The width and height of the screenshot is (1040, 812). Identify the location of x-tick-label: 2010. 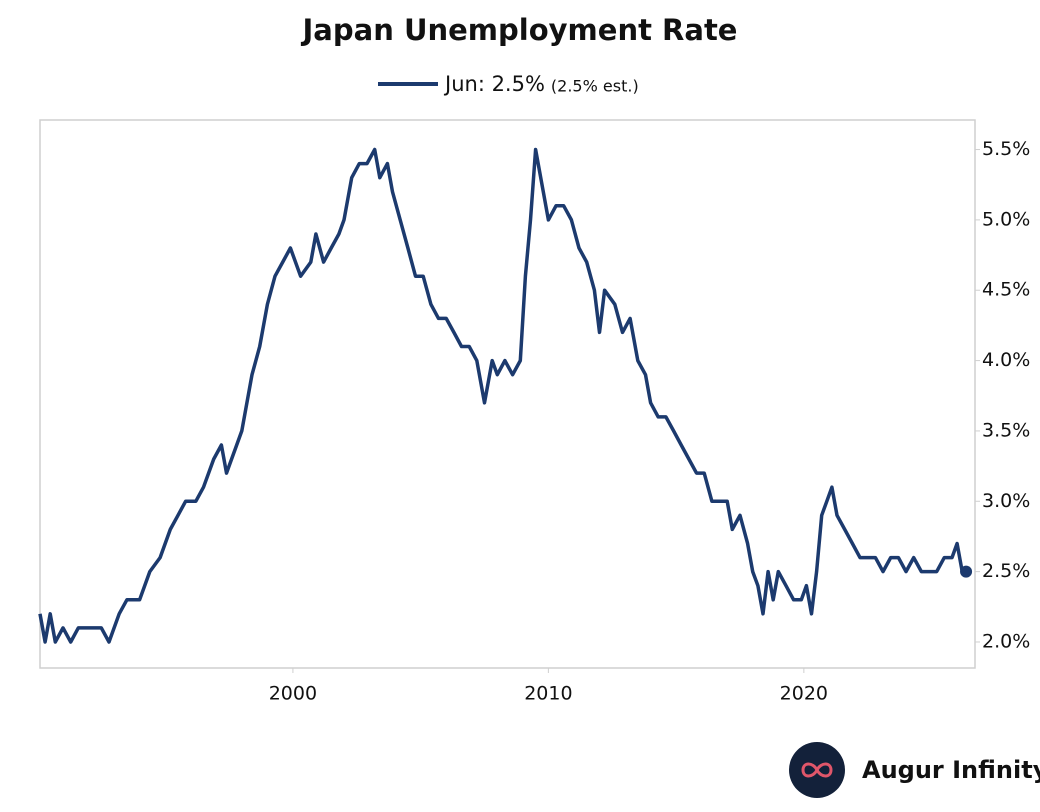
(548, 694).